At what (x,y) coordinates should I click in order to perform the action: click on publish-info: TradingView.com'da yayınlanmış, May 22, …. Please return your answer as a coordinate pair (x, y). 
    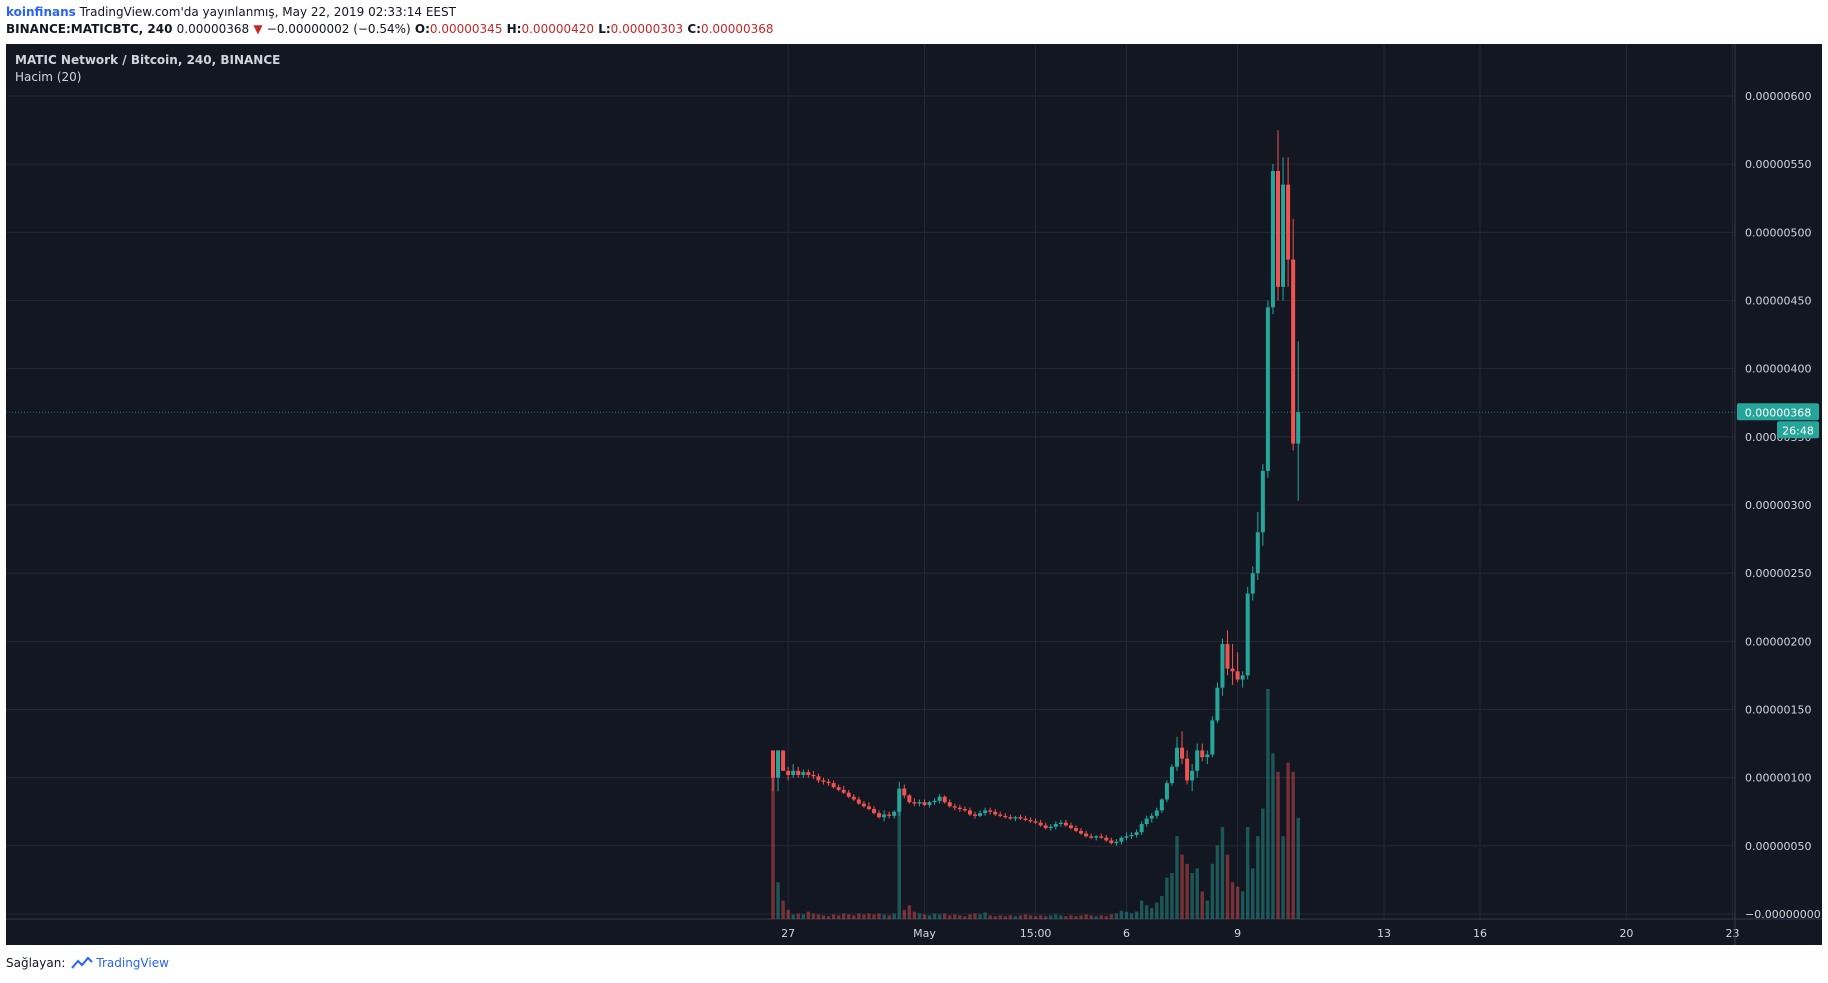
    Looking at the image, I should click on (267, 12).